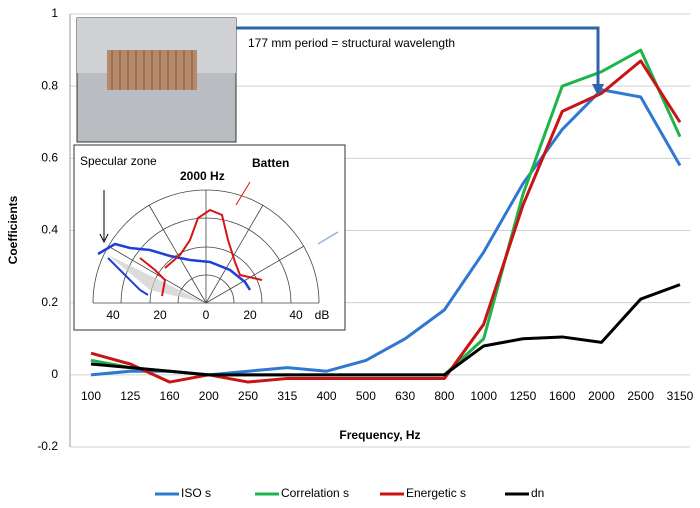 Image resolution: width=700 pixels, height=508 pixels. What do you see at coordinates (196, 493) in the screenshot?
I see `legend-label: ISO s` at bounding box center [196, 493].